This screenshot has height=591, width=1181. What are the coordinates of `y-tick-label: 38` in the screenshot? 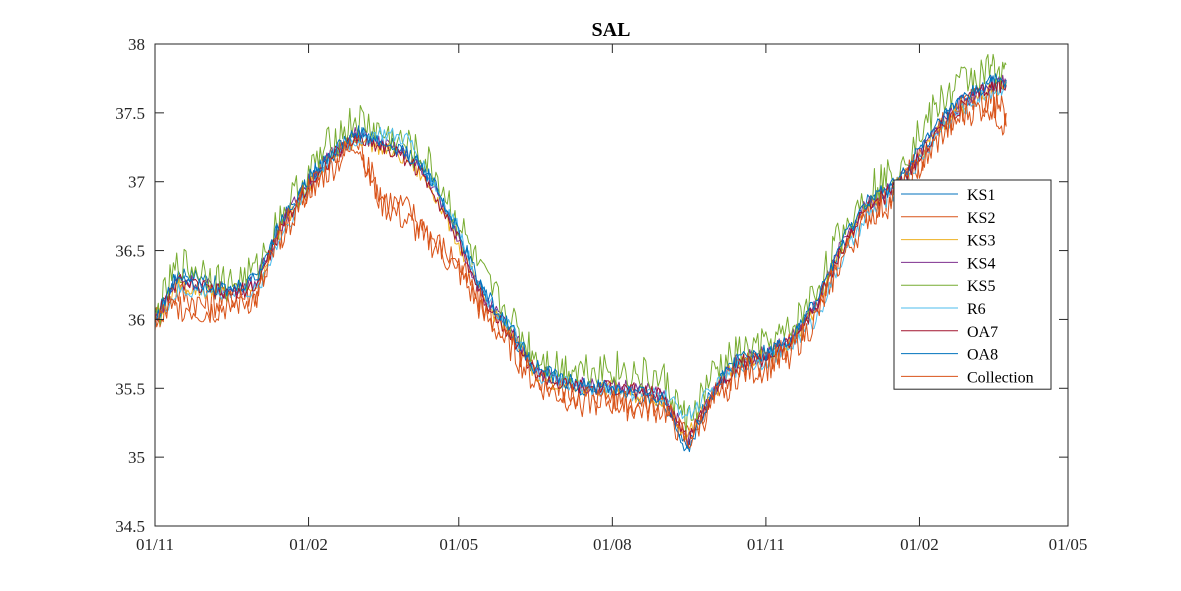 It's located at (136, 44).